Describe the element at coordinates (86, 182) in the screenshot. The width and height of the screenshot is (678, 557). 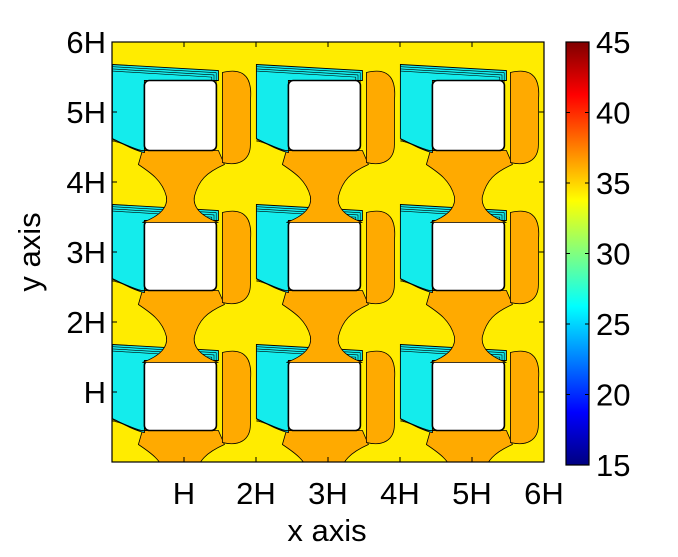
I see `y-tick-label: 4H` at that location.